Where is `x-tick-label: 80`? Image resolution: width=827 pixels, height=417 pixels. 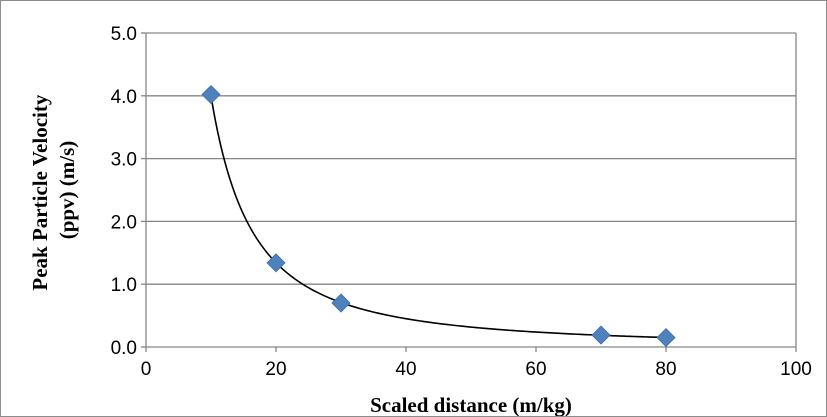
x-tick-label: 80 is located at coordinates (665, 369).